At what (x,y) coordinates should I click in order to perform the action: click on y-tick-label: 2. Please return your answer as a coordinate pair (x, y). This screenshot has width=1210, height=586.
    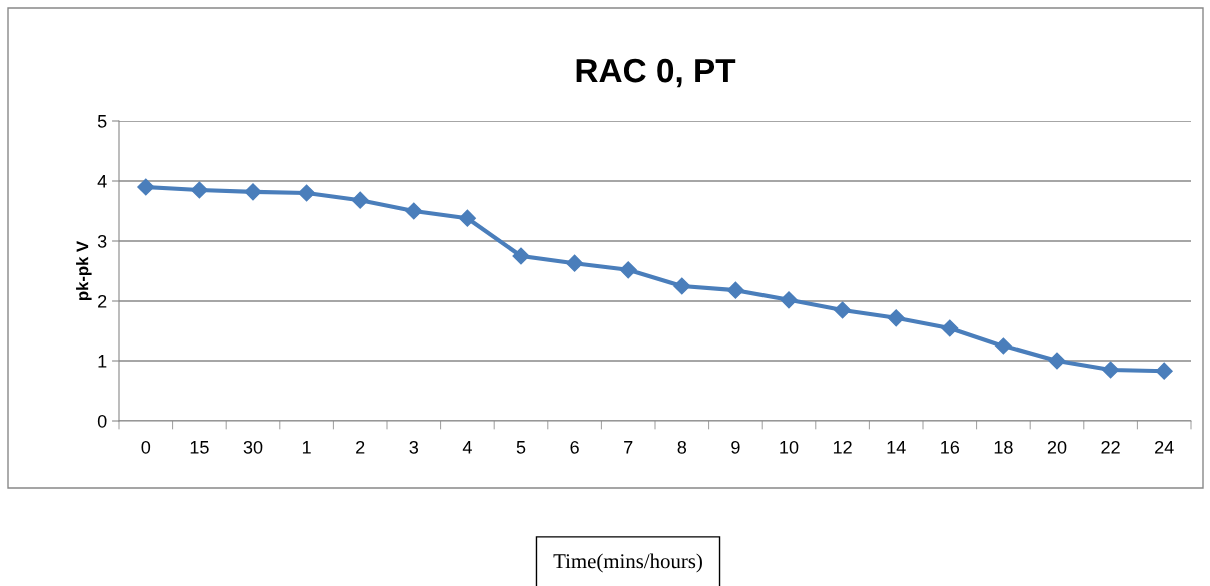
    Looking at the image, I should click on (102, 301).